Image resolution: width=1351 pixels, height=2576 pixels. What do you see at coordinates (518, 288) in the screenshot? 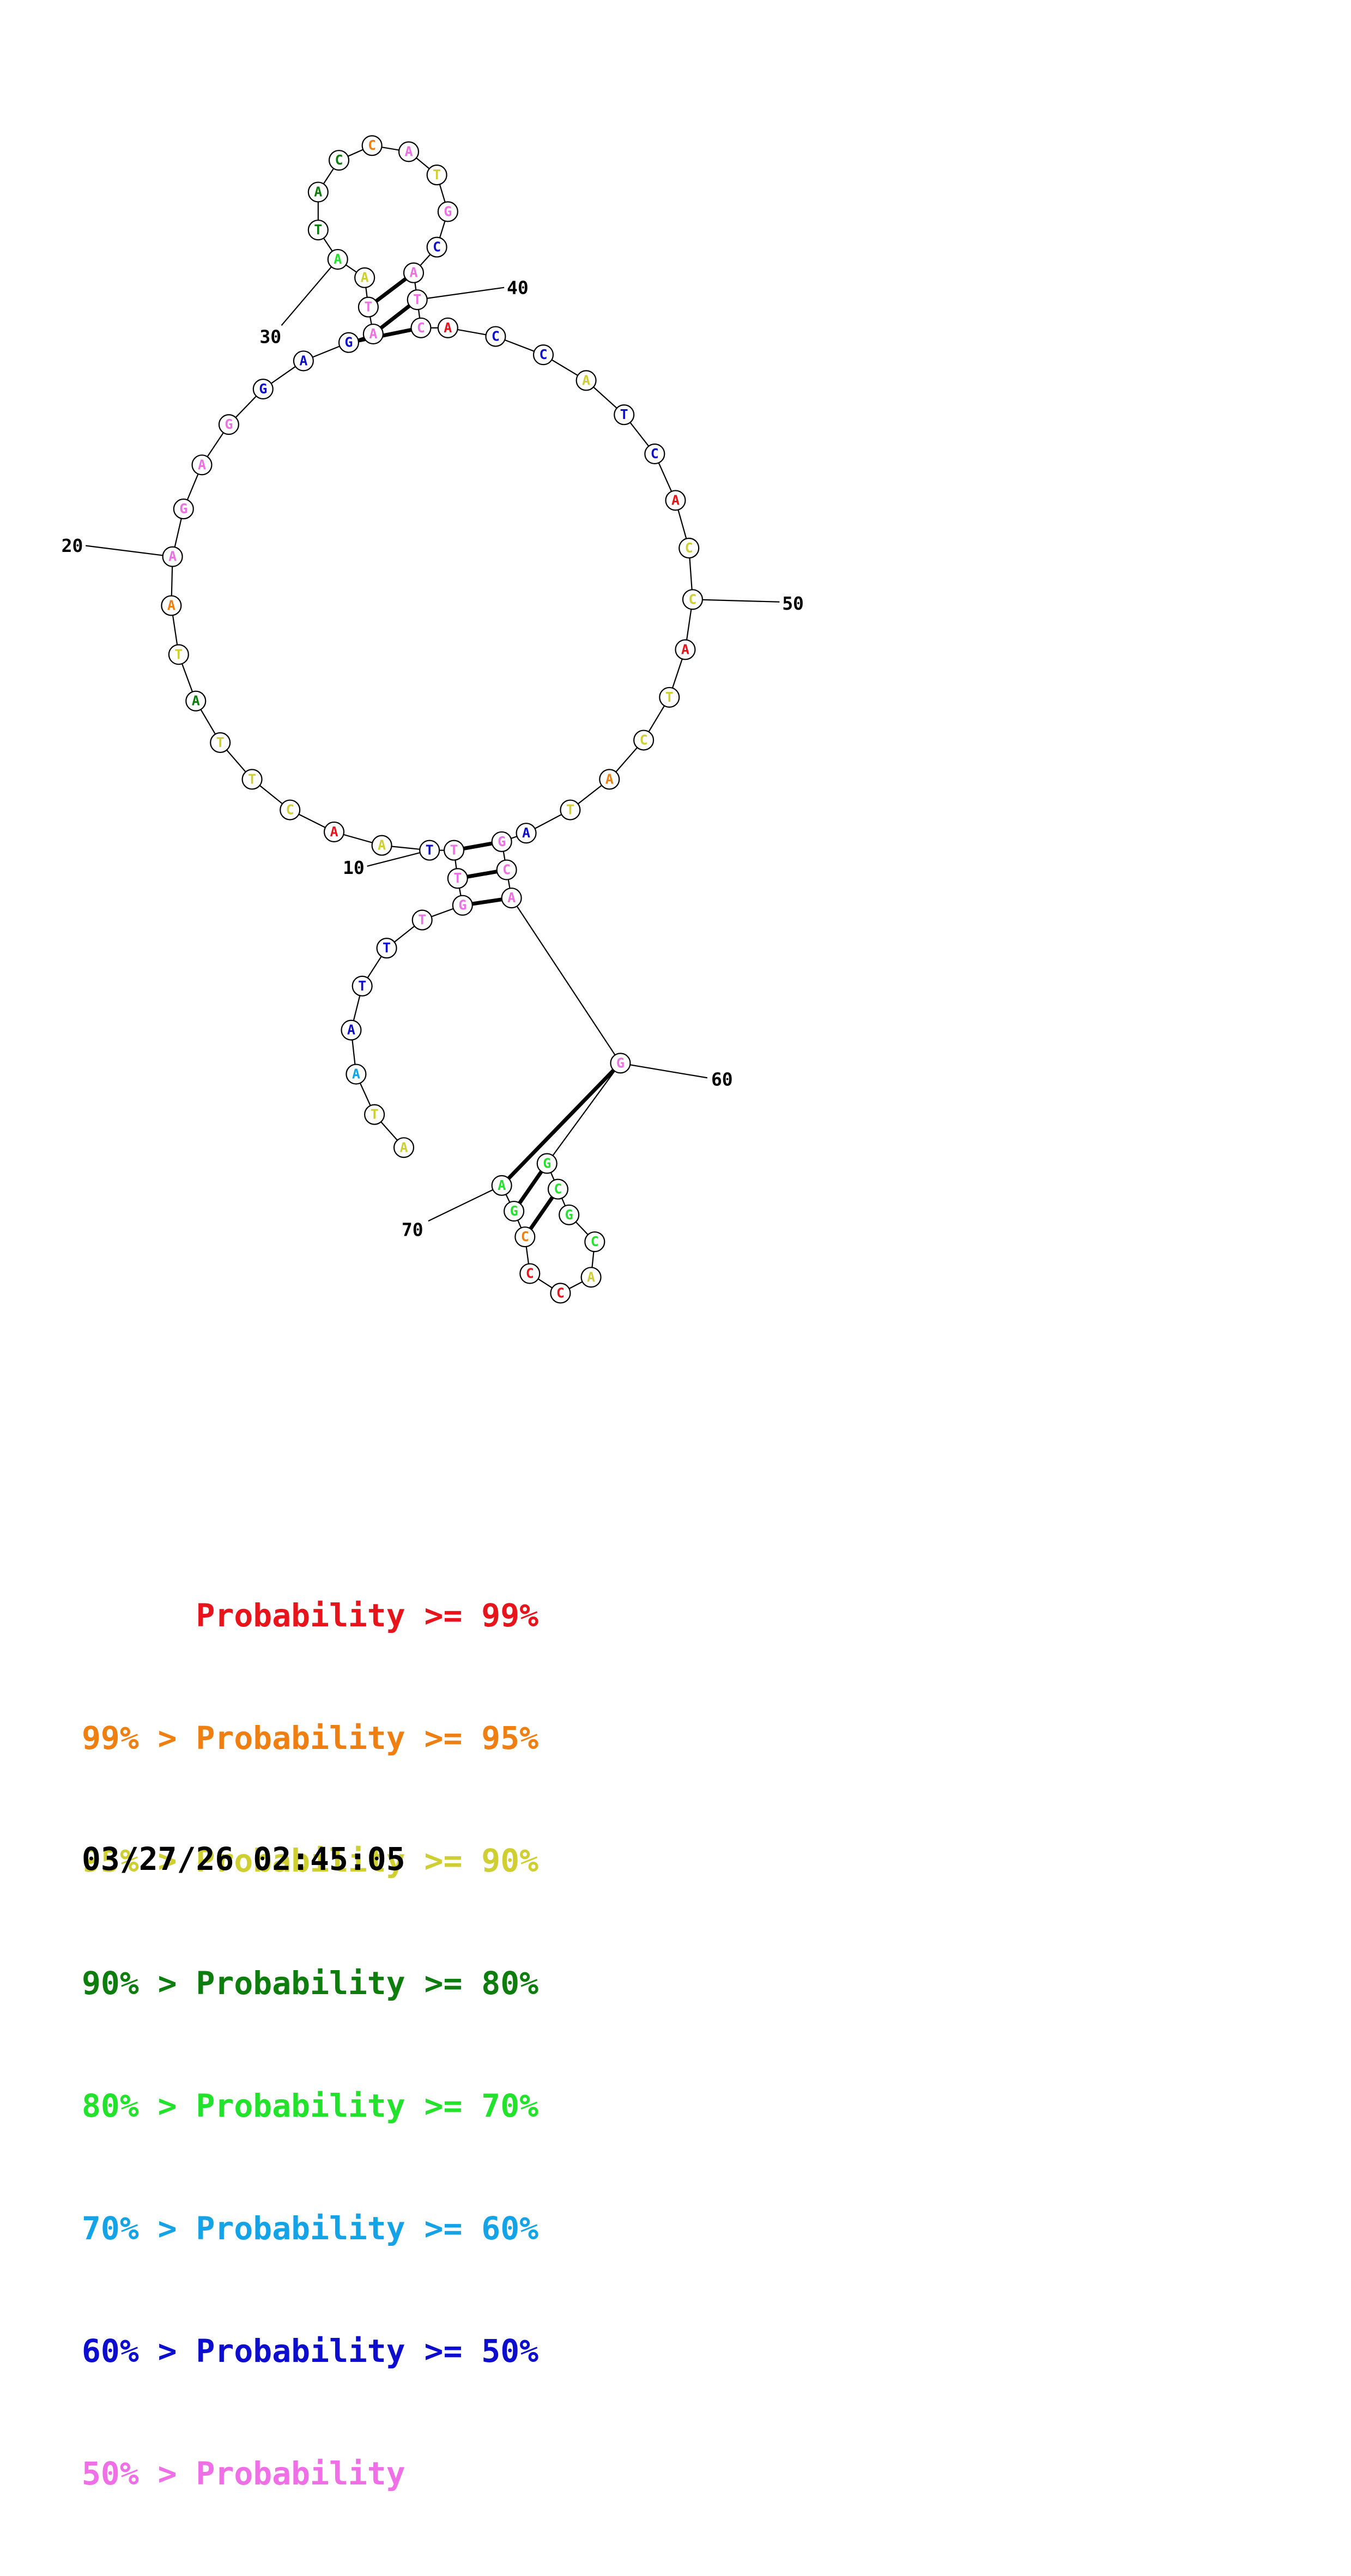
I see `tick-label: 40` at bounding box center [518, 288].